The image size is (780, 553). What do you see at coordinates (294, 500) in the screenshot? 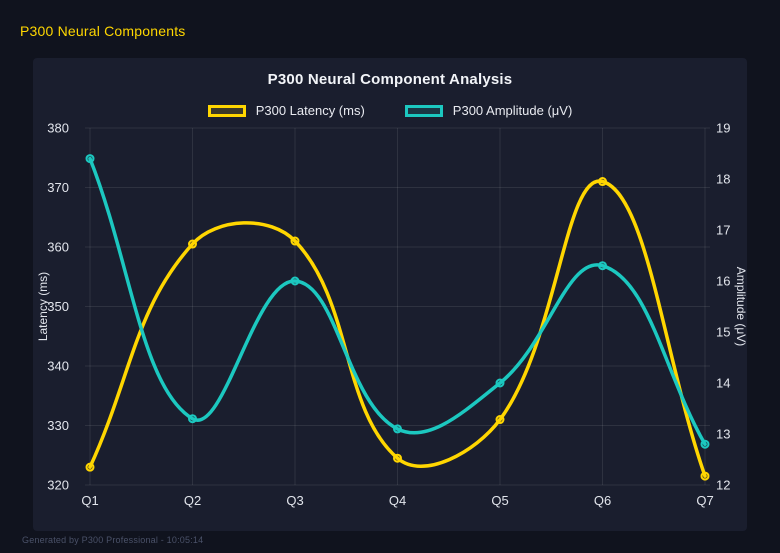
I see `x-axis-tick-label: Q3` at bounding box center [294, 500].